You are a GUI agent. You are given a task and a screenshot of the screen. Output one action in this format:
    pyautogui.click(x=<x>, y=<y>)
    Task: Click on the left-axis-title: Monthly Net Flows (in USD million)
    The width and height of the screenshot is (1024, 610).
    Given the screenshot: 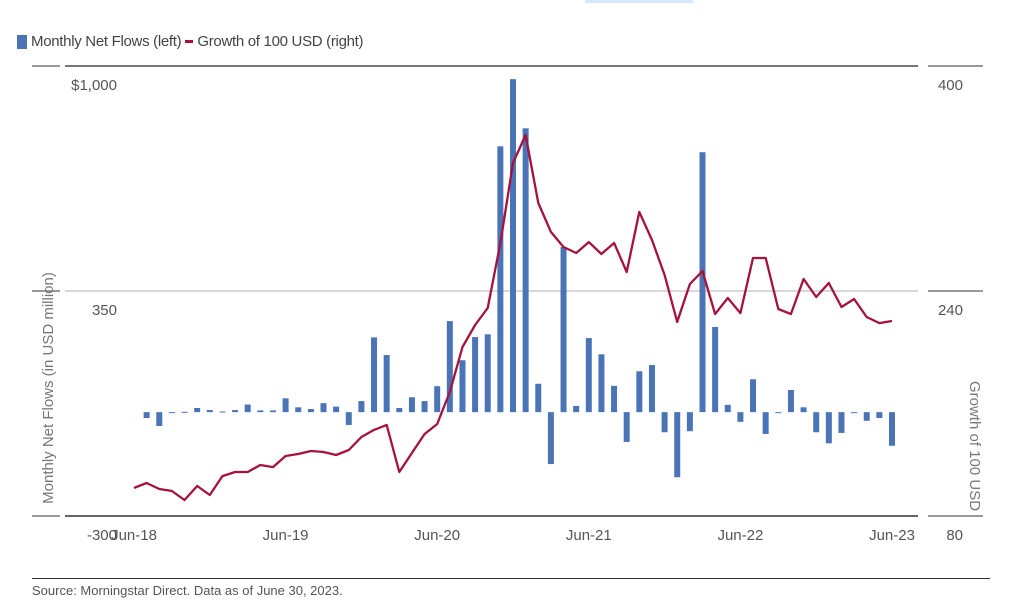 What is the action you would take?
    pyautogui.click(x=48, y=388)
    